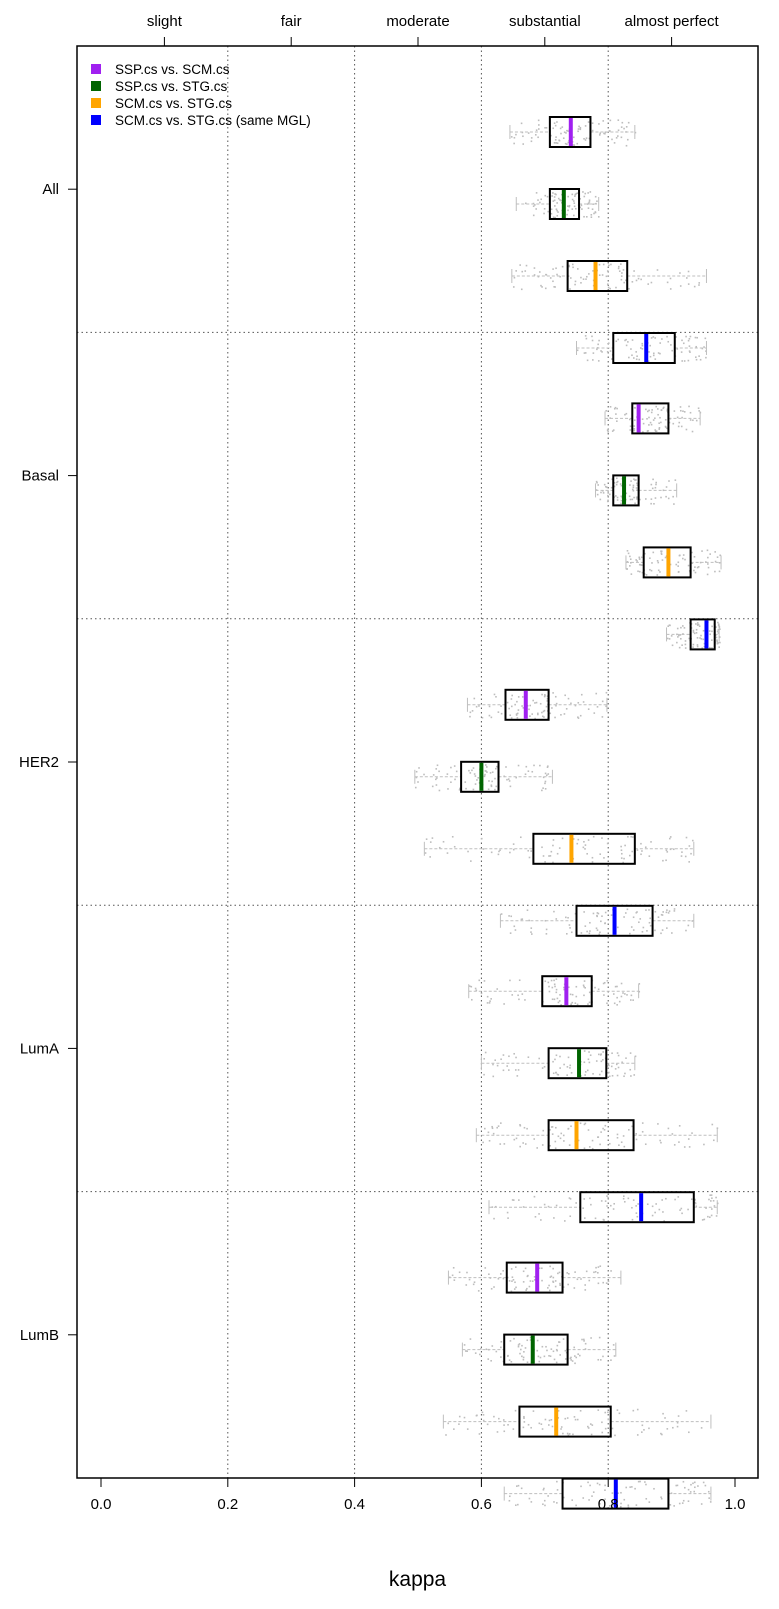 The image size is (779, 1609). What do you see at coordinates (735, 1504) in the screenshot?
I see `x-tick-label: 1.0` at bounding box center [735, 1504].